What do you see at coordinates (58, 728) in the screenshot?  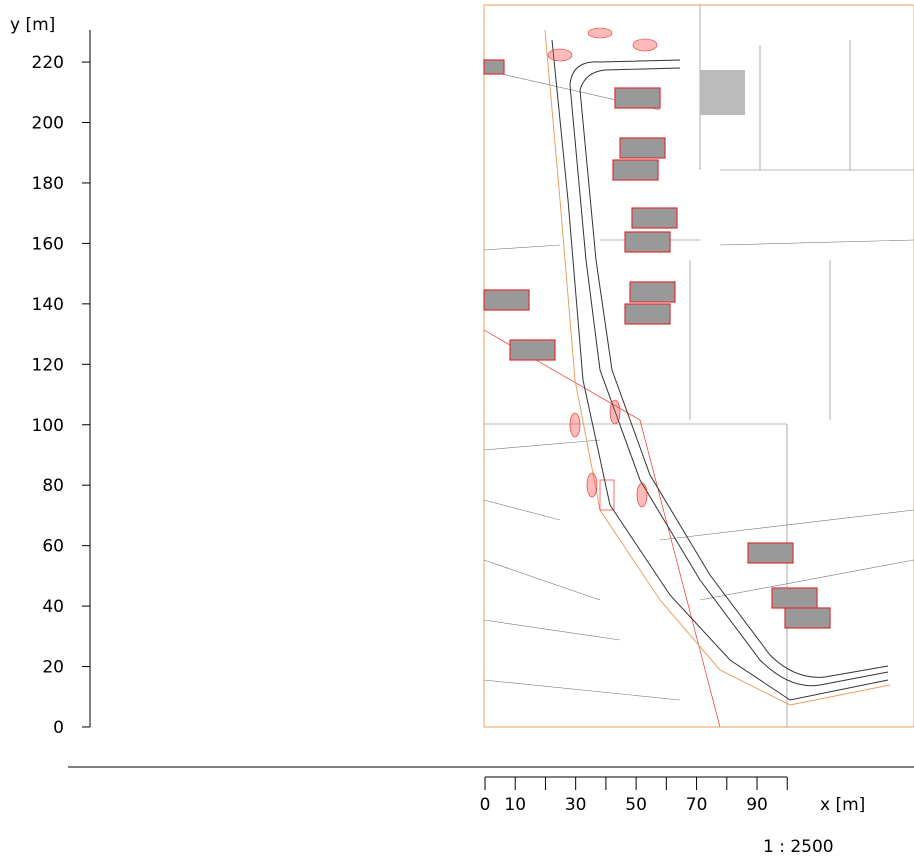 I see `y-tick-label: 0` at bounding box center [58, 728].